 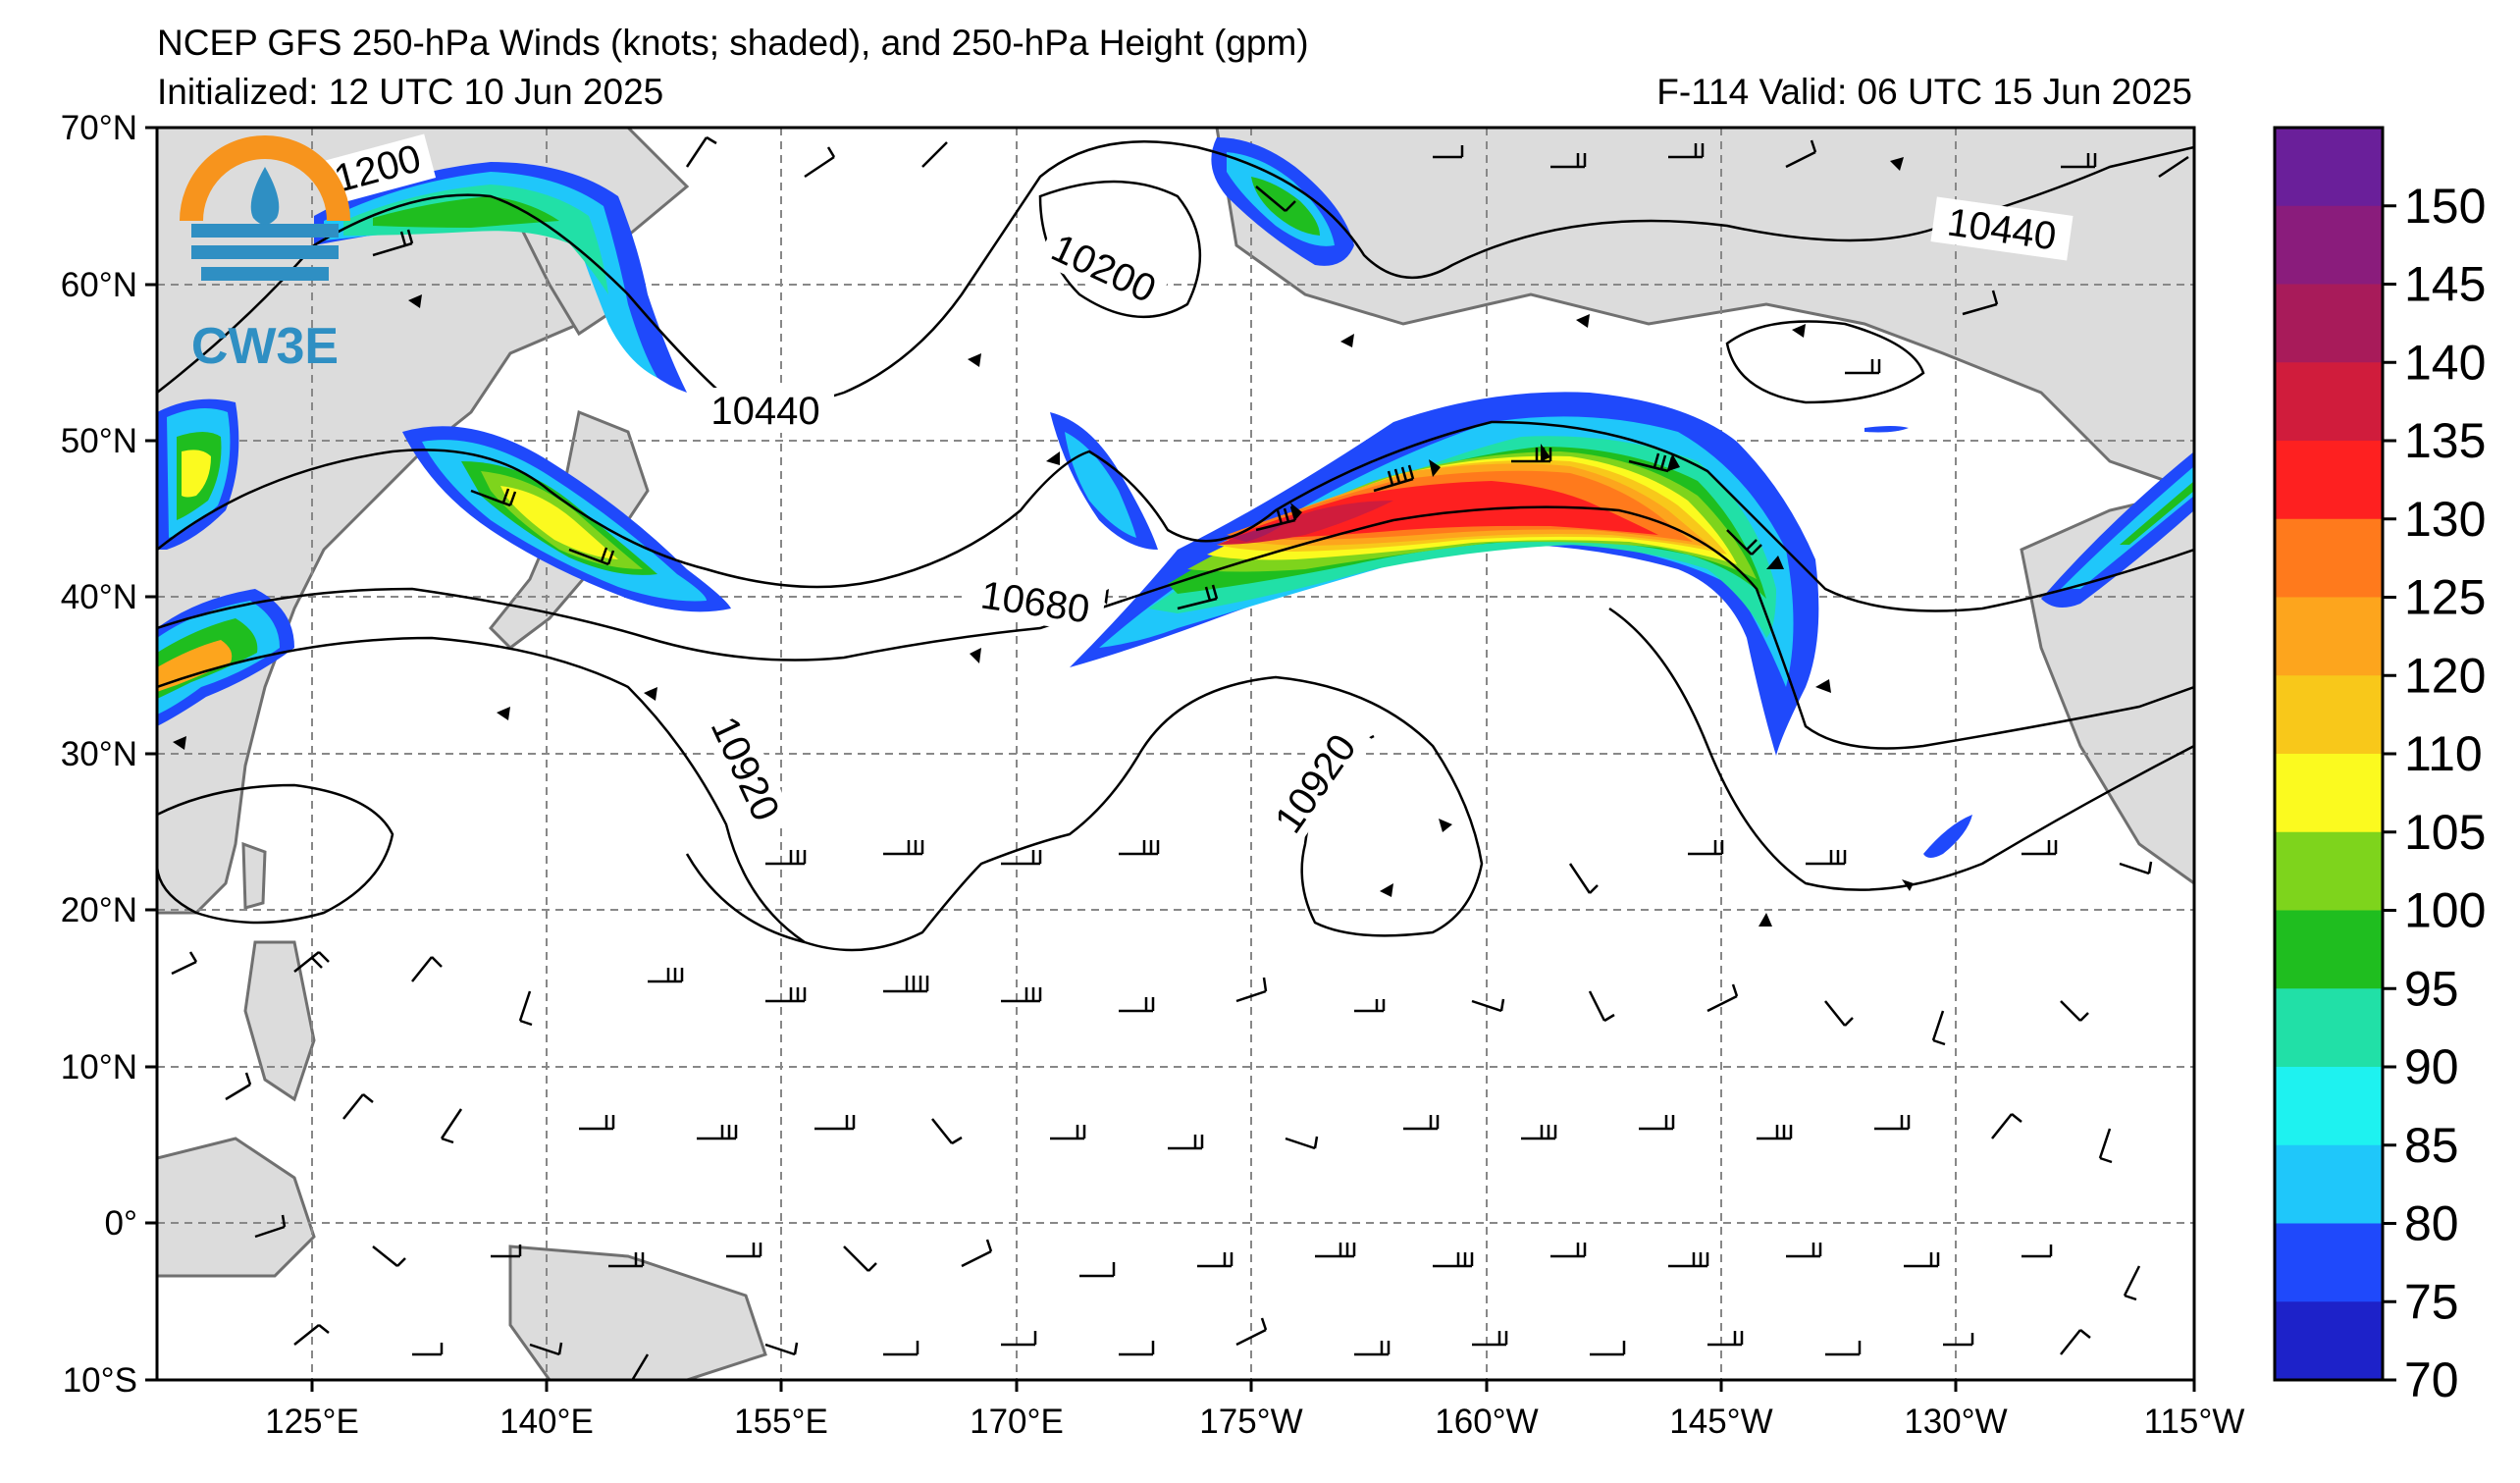 I want to click on contour-bottom, so click(x=745, y=898).